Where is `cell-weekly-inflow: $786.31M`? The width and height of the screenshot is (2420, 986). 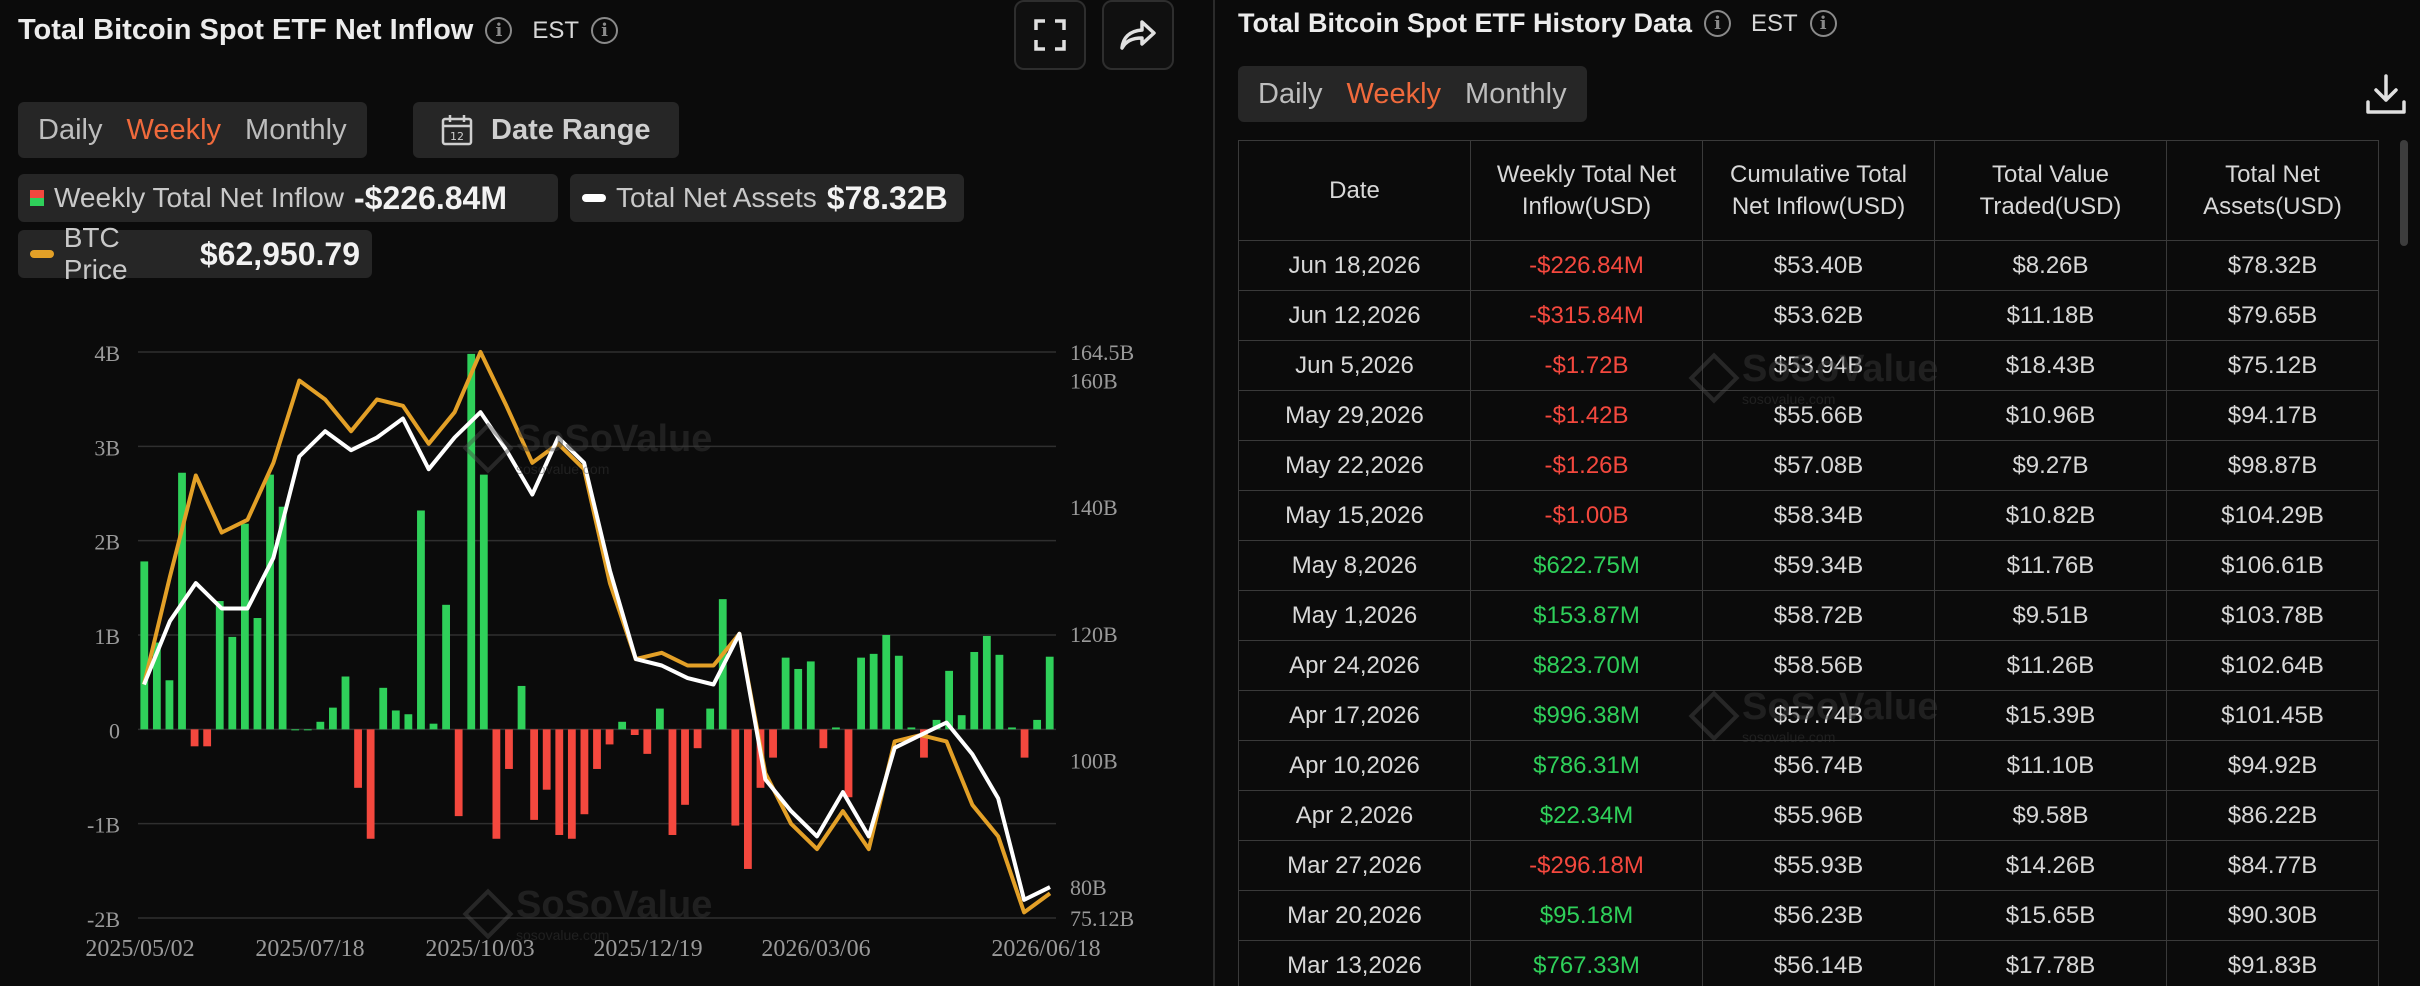
cell-weekly-inflow: $786.31M is located at coordinates (1586, 765).